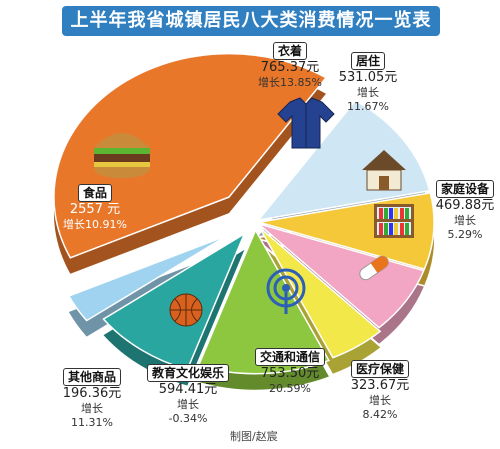  Describe the element at coordinates (91, 377) in the screenshot. I see `slice-name: 其他商品` at that location.